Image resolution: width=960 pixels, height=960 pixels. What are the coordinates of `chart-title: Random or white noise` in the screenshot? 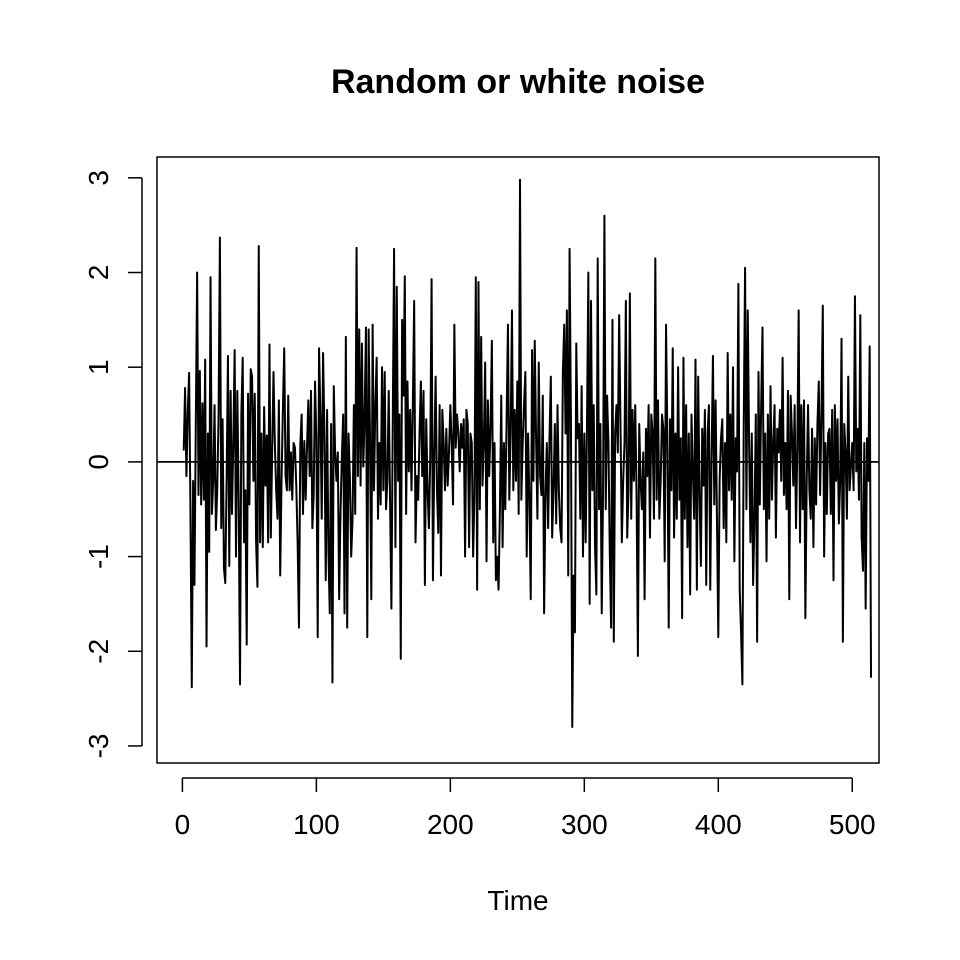 It's located at (518, 82).